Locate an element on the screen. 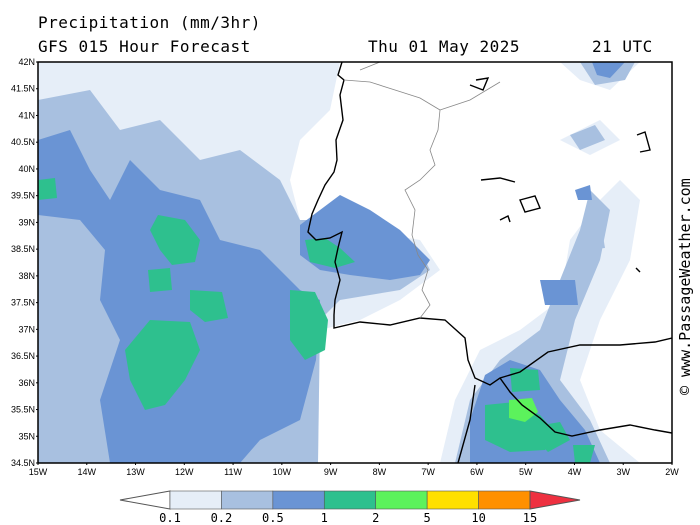 Image resolution: width=700 pixels, height=525 pixels. legend-label: 10 is located at coordinates (478, 518).